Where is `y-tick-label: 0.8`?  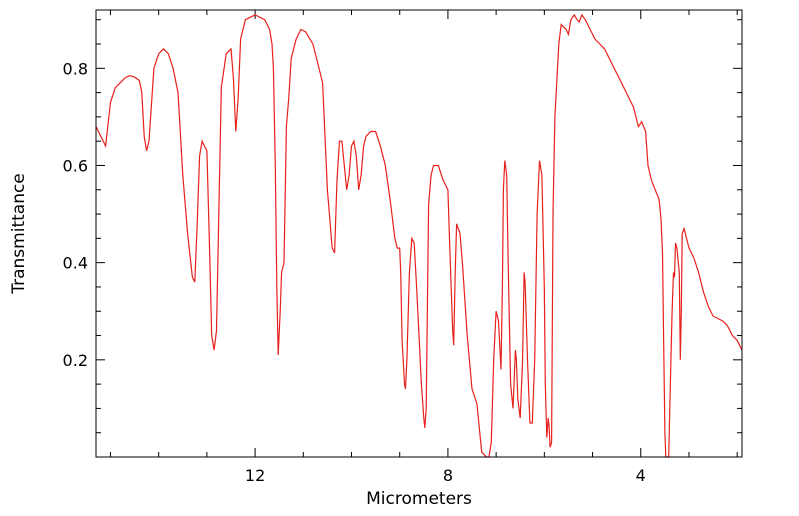 y-tick-label: 0.8 is located at coordinates (75, 68).